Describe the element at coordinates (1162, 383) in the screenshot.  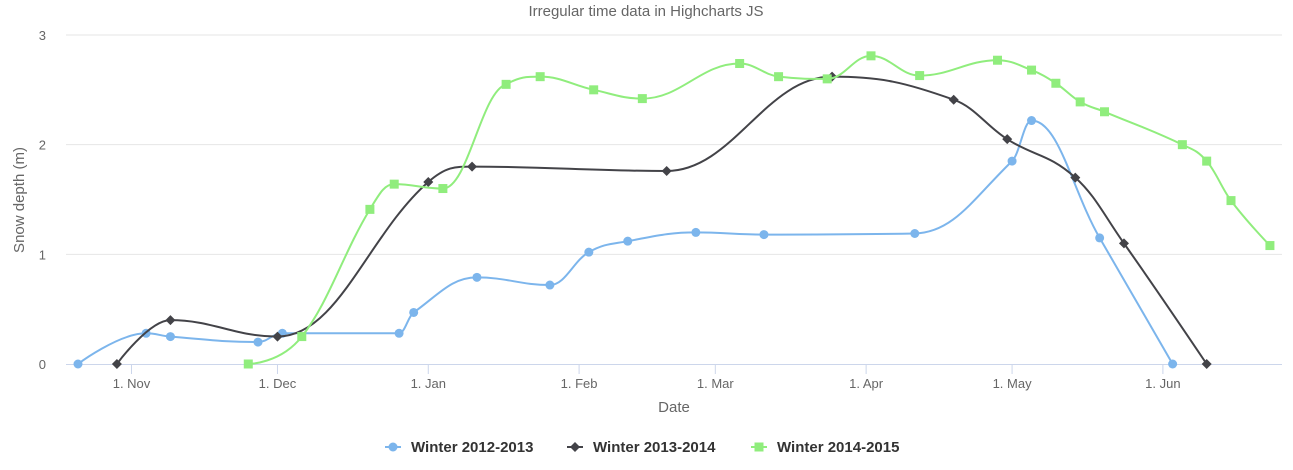
I see `x-tick-label: 1. Jun` at that location.